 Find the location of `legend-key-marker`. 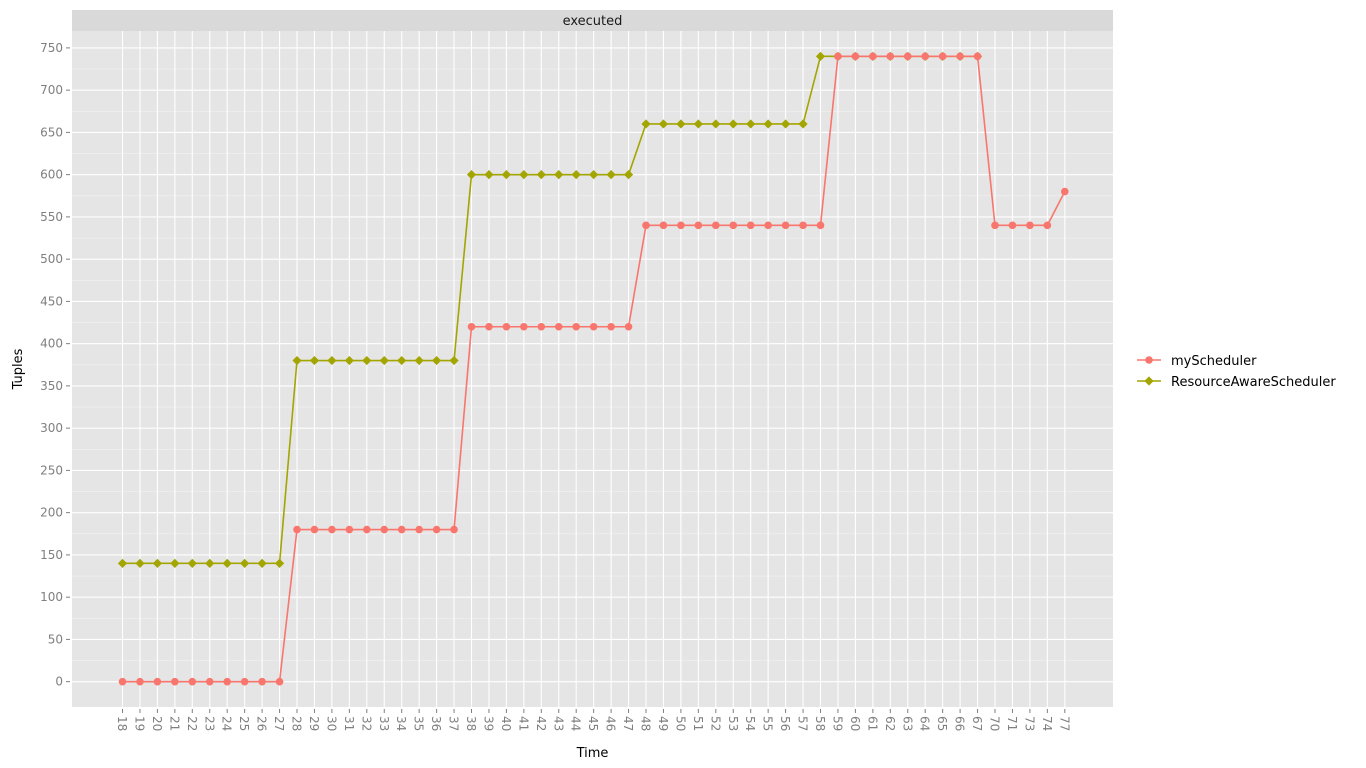

legend-key-marker is located at coordinates (1149, 360).